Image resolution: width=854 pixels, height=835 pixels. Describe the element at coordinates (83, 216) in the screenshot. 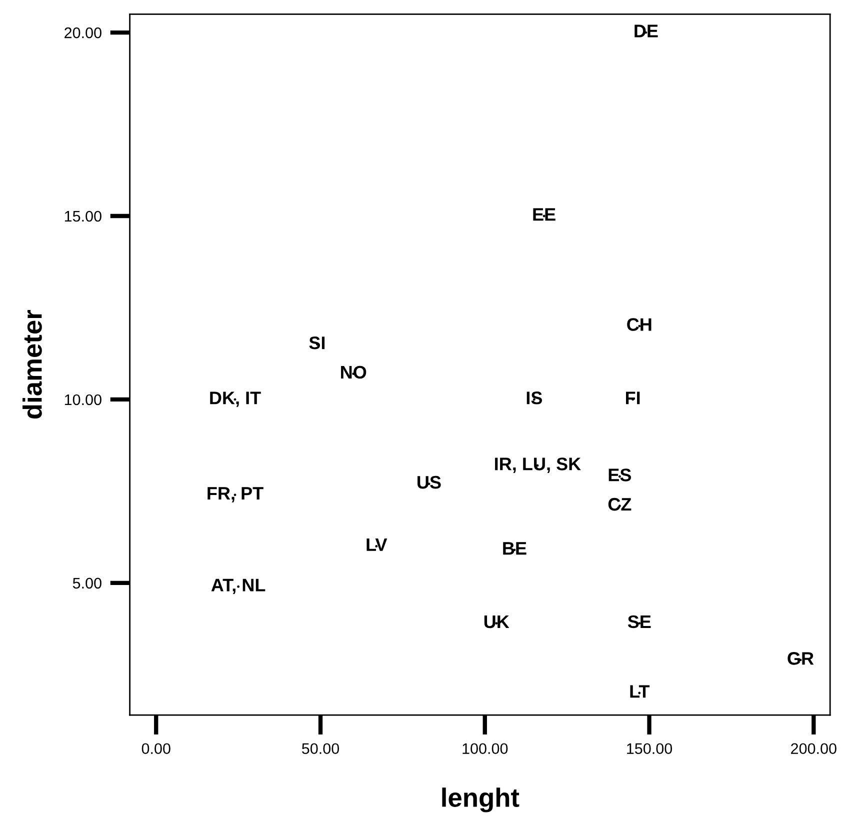

I see `y-tick-label: 15.00` at that location.